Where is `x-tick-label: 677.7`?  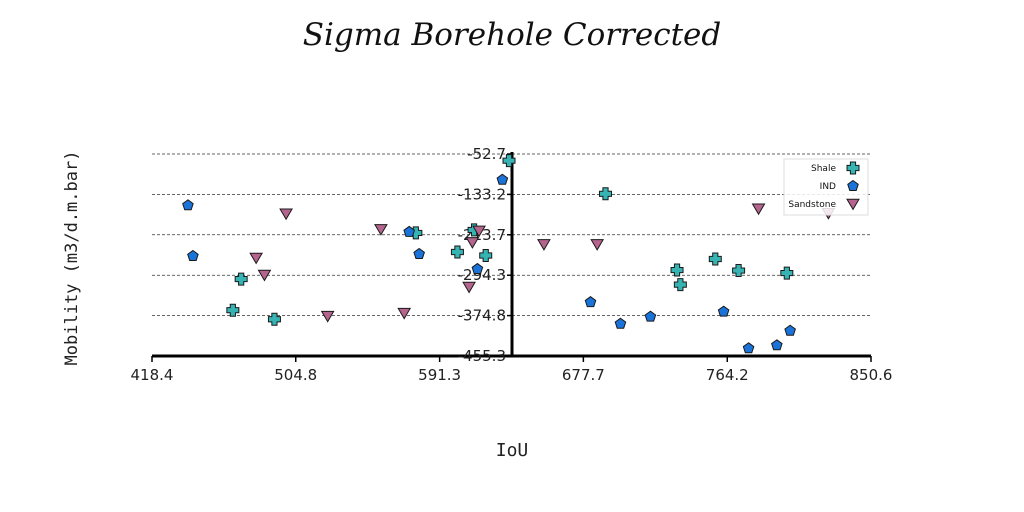 x-tick-label: 677.7 is located at coordinates (583, 375).